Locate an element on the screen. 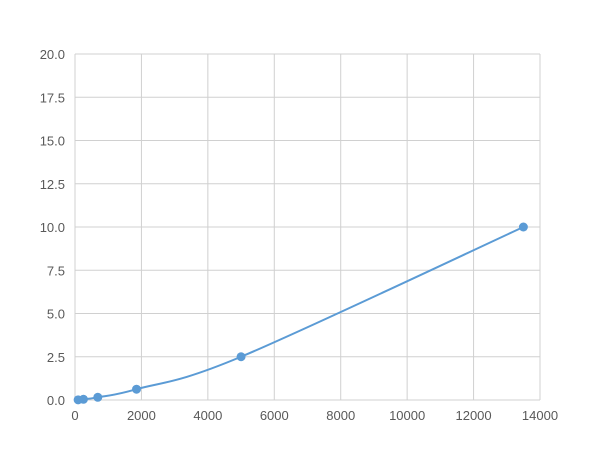 This screenshot has height=455, width=600. x-tick-label: 12000 is located at coordinates (473, 415).